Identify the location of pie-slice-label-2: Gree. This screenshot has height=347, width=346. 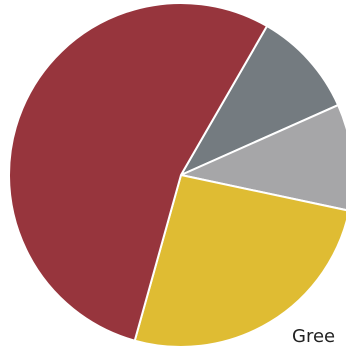
(313, 336).